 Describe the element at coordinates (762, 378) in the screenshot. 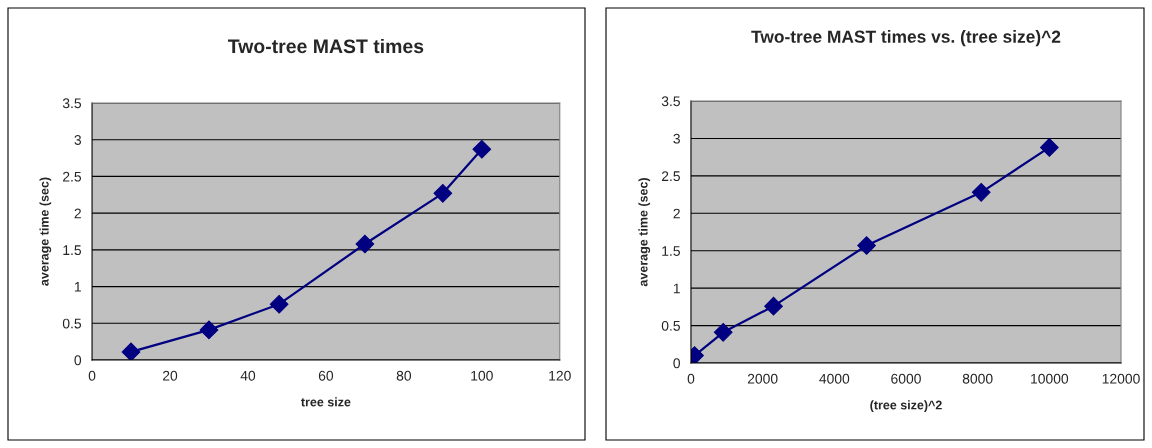

I see `x-tick-label: 2000` at that location.